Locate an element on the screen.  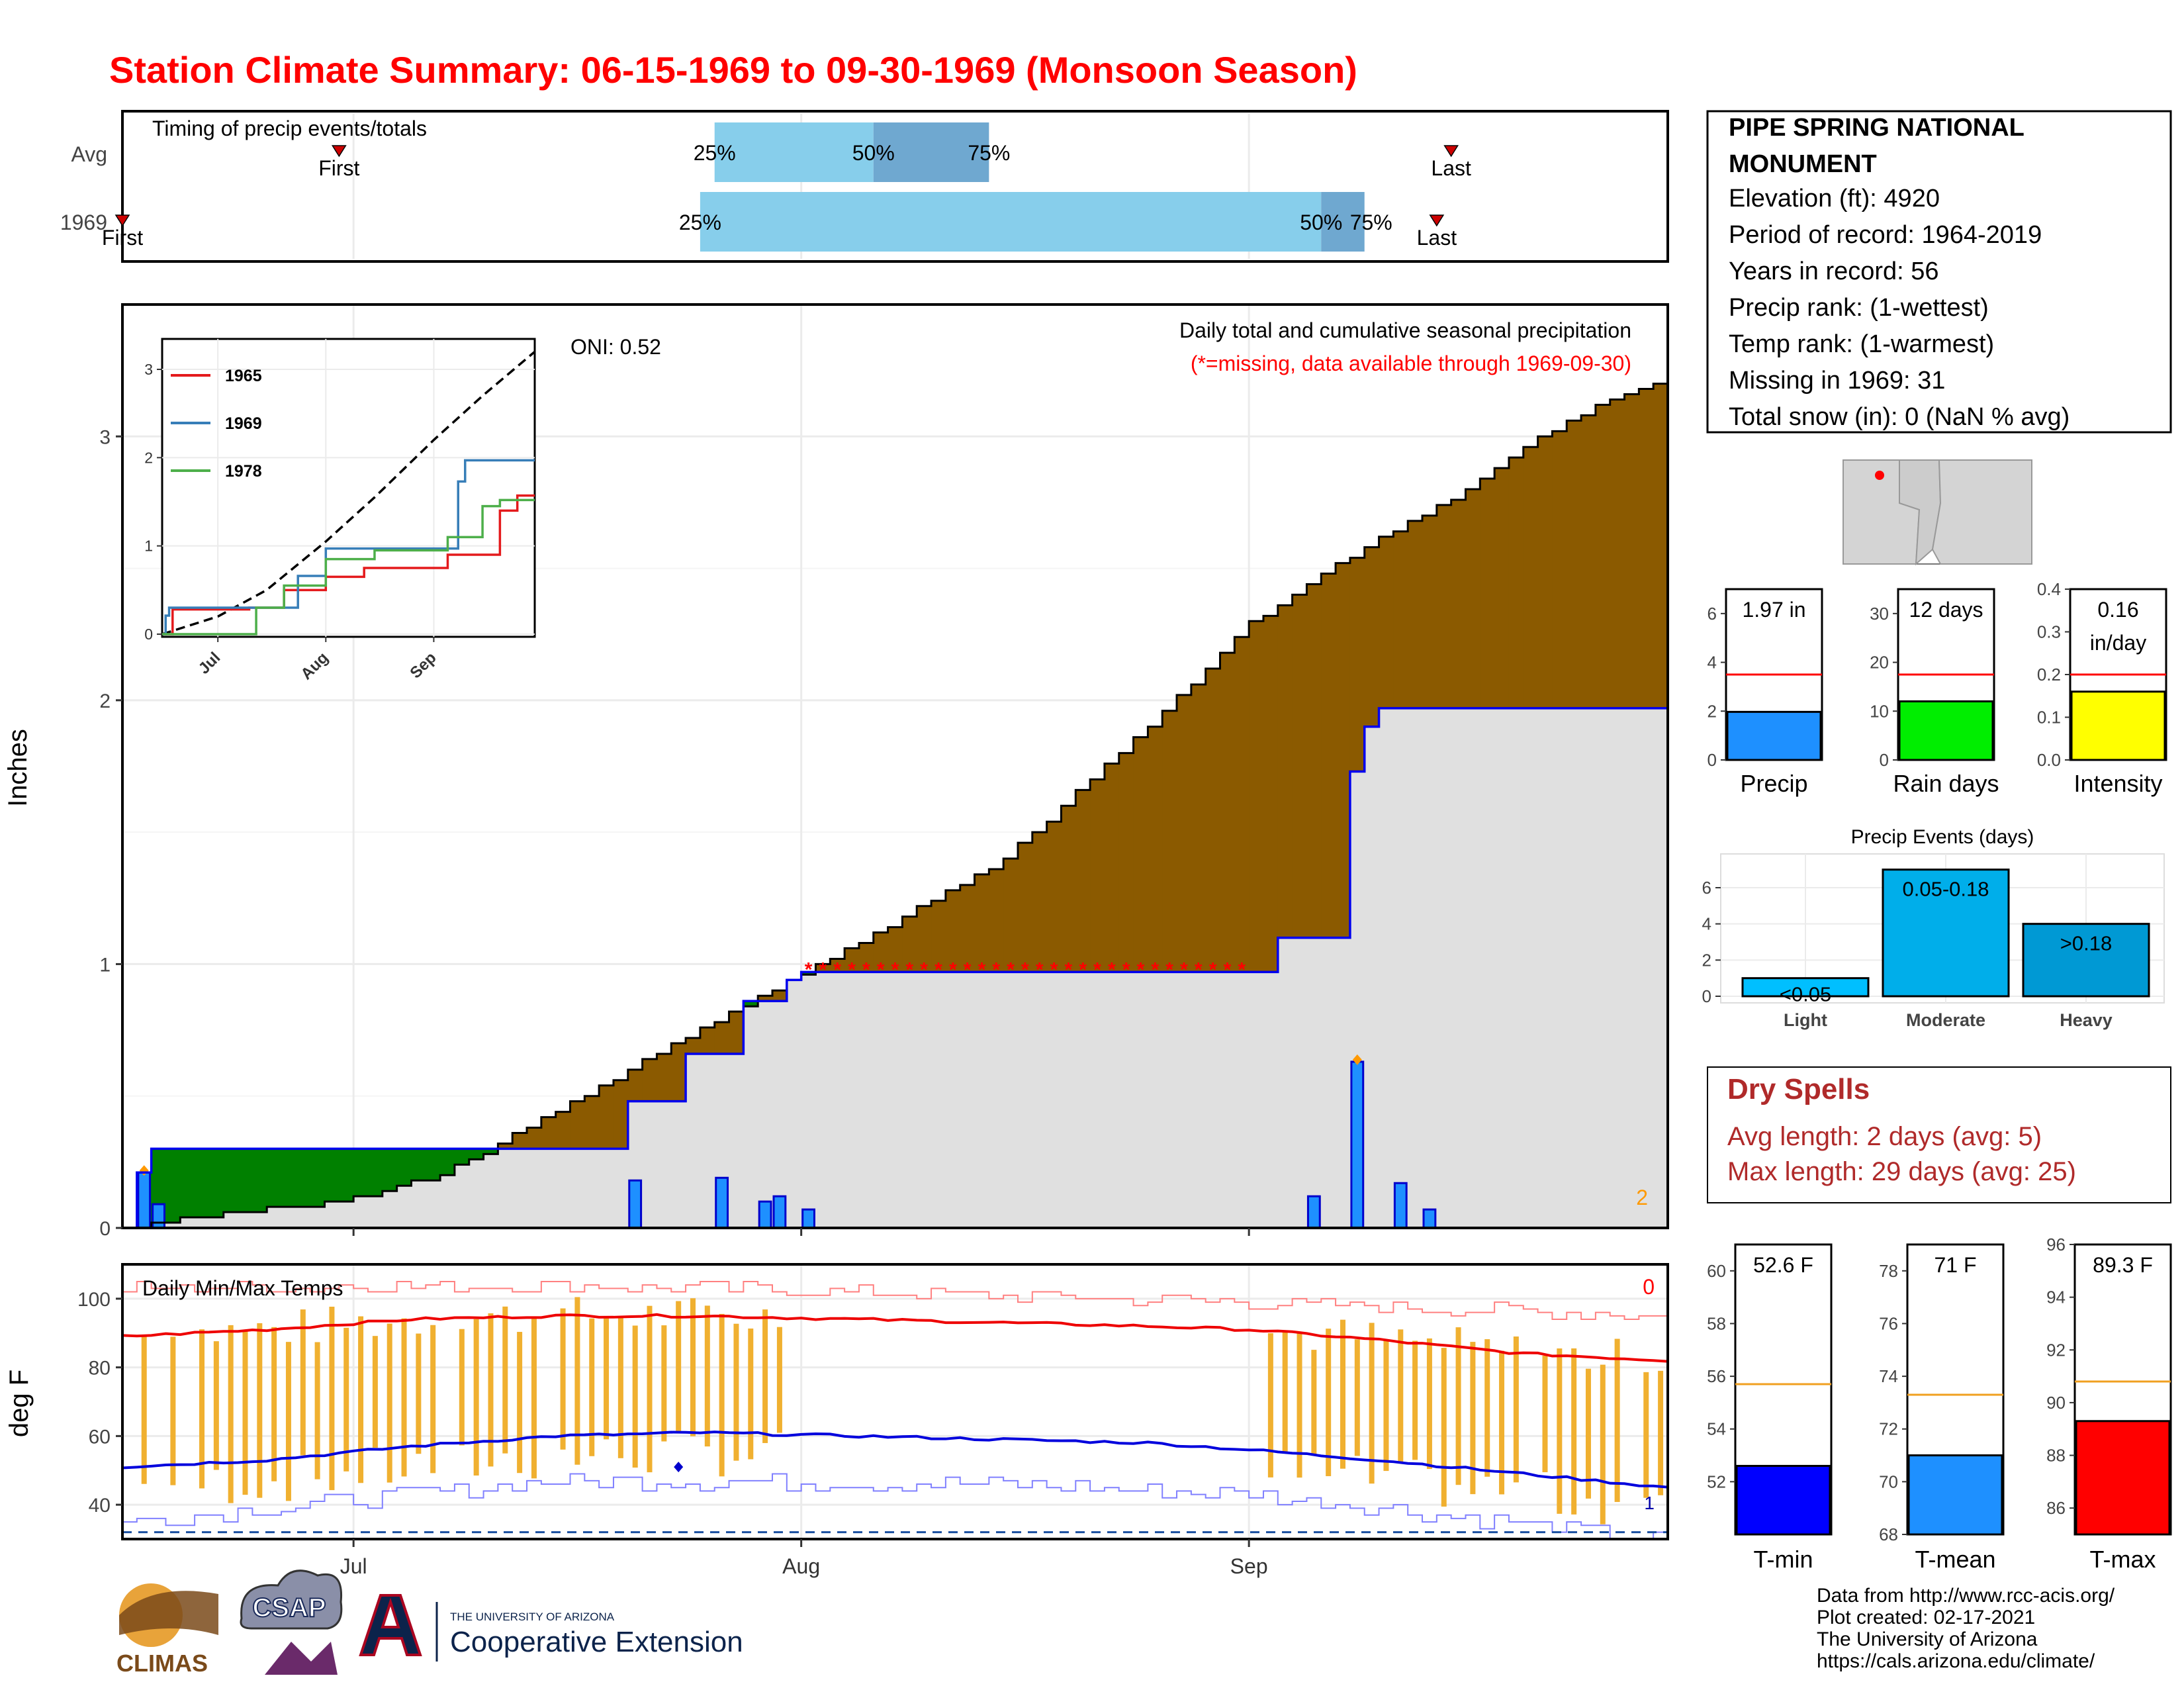
record-low-marker is located at coordinates (679, 1467).